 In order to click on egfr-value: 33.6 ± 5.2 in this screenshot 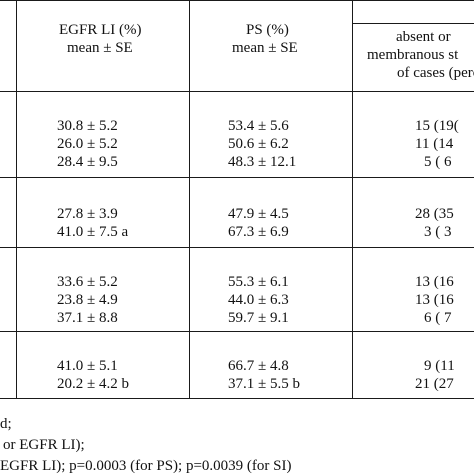, I will do `click(87, 282)`.